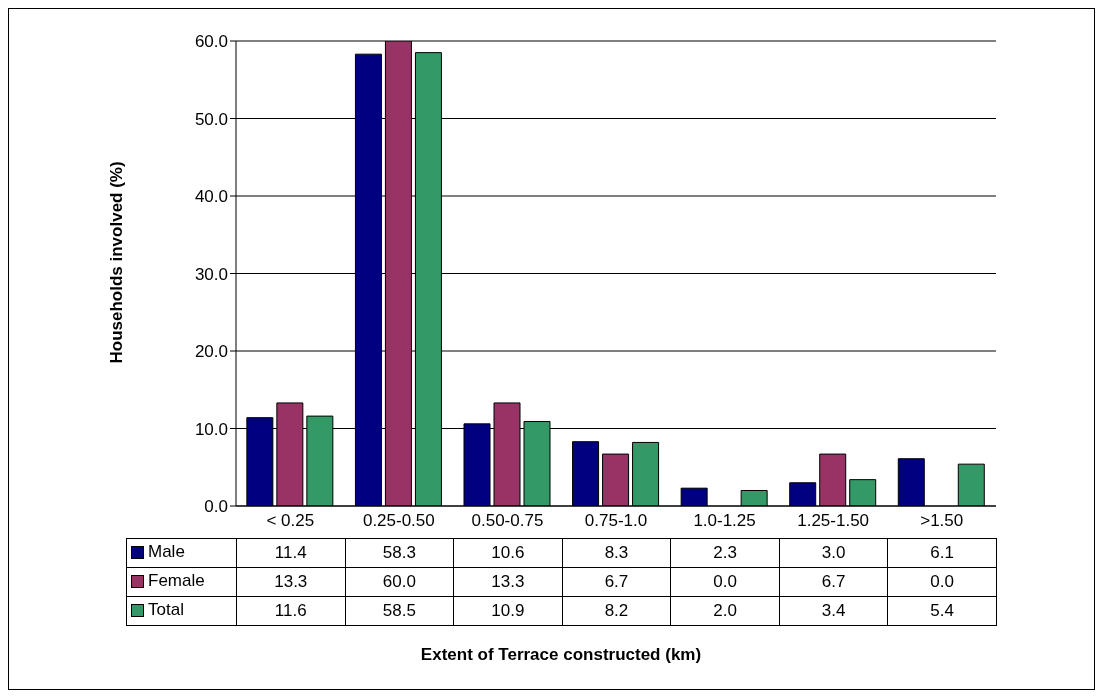  I want to click on y-tick-label: 10.0, so click(211, 429).